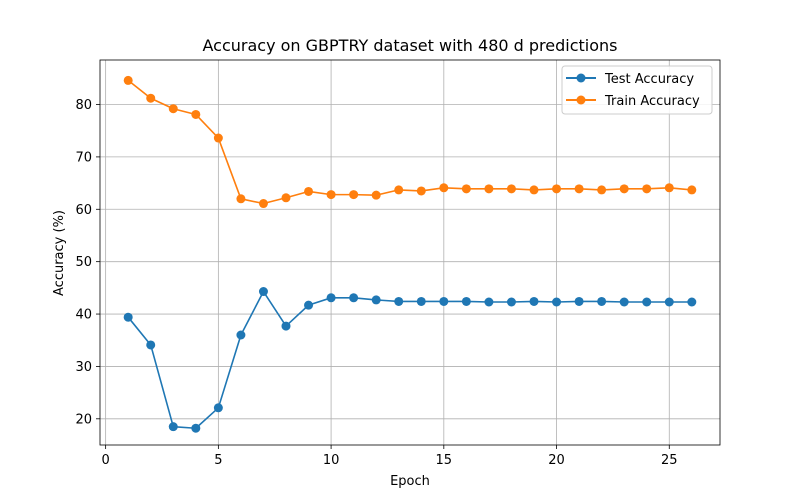 Image resolution: width=800 pixels, height=500 pixels. Describe the element at coordinates (218, 460) in the screenshot. I see `x-tick-label: 5` at that location.